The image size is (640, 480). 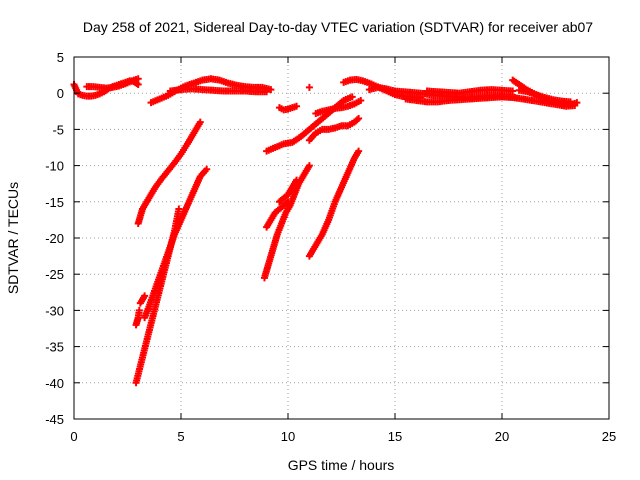 I want to click on y-tick-label: -20, so click(x=54, y=238).